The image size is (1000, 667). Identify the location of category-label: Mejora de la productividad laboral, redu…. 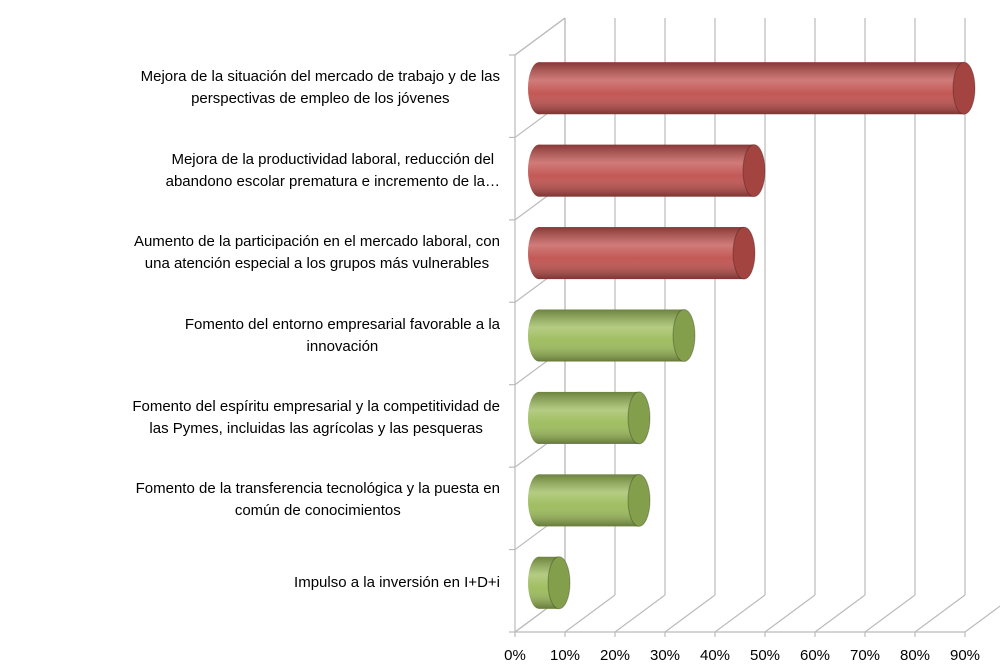
(332, 170).